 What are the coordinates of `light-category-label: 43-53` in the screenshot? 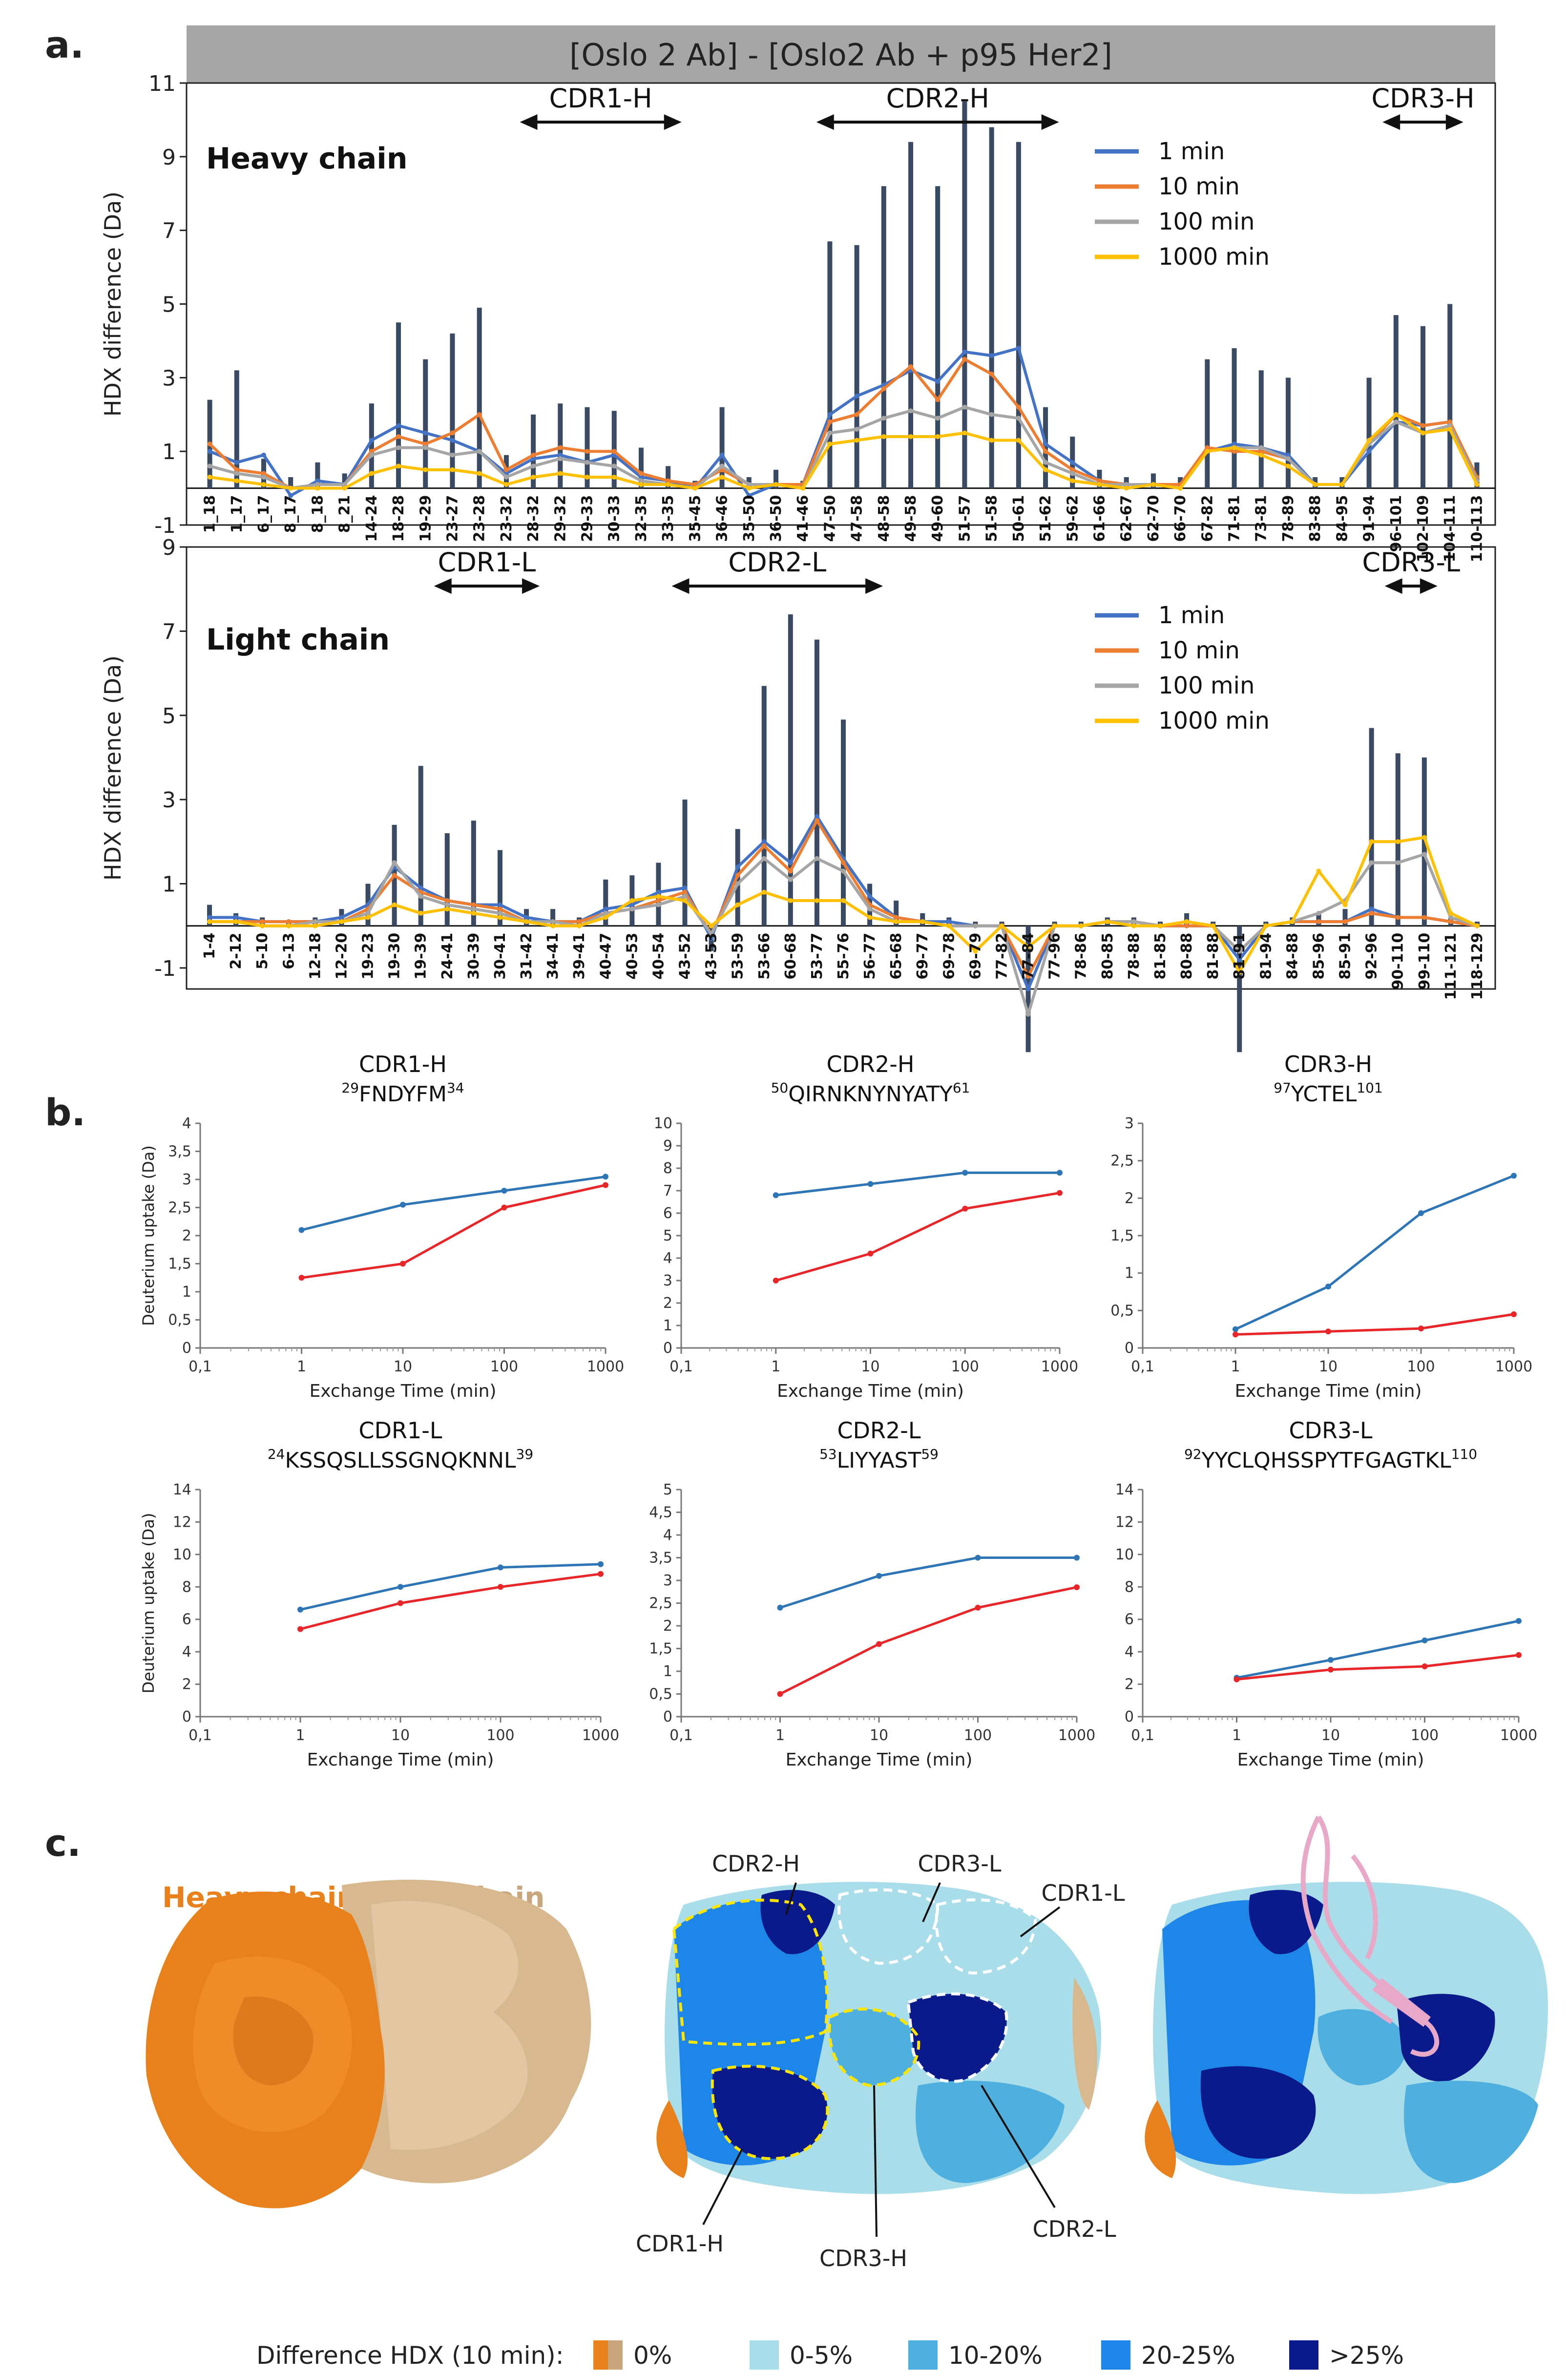 It's located at (711, 956).